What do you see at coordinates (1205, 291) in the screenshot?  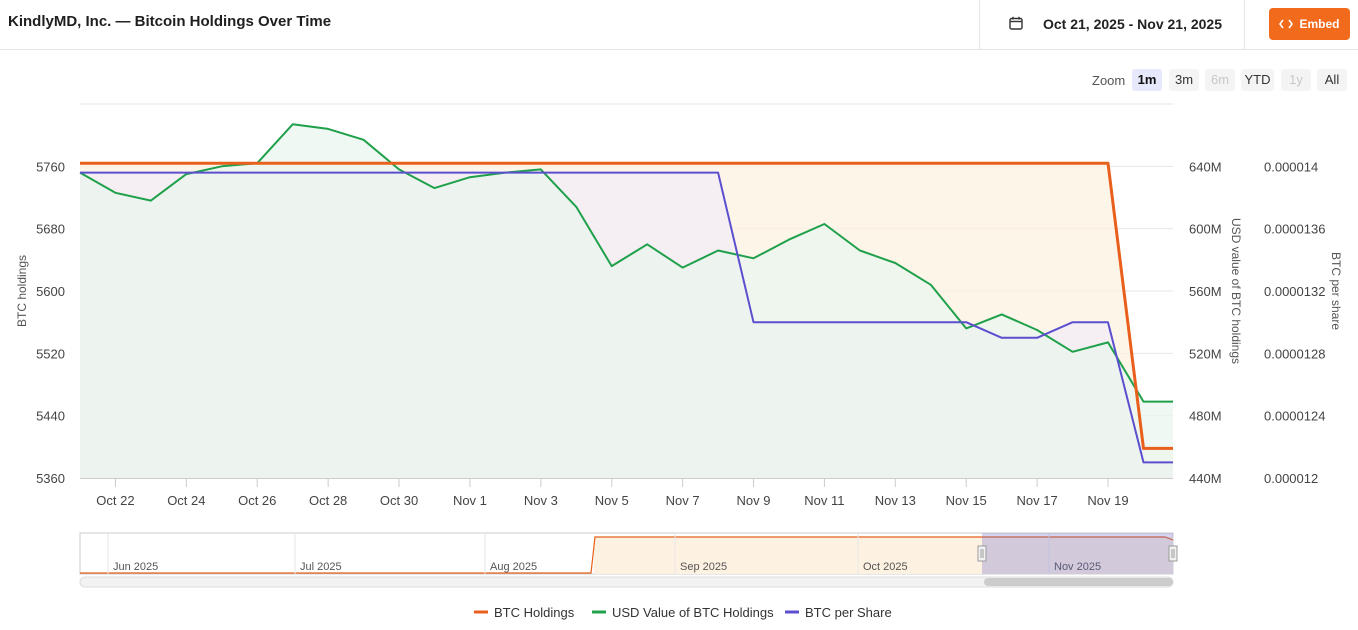 I see `y-right1-tick-label: 560M` at bounding box center [1205, 291].